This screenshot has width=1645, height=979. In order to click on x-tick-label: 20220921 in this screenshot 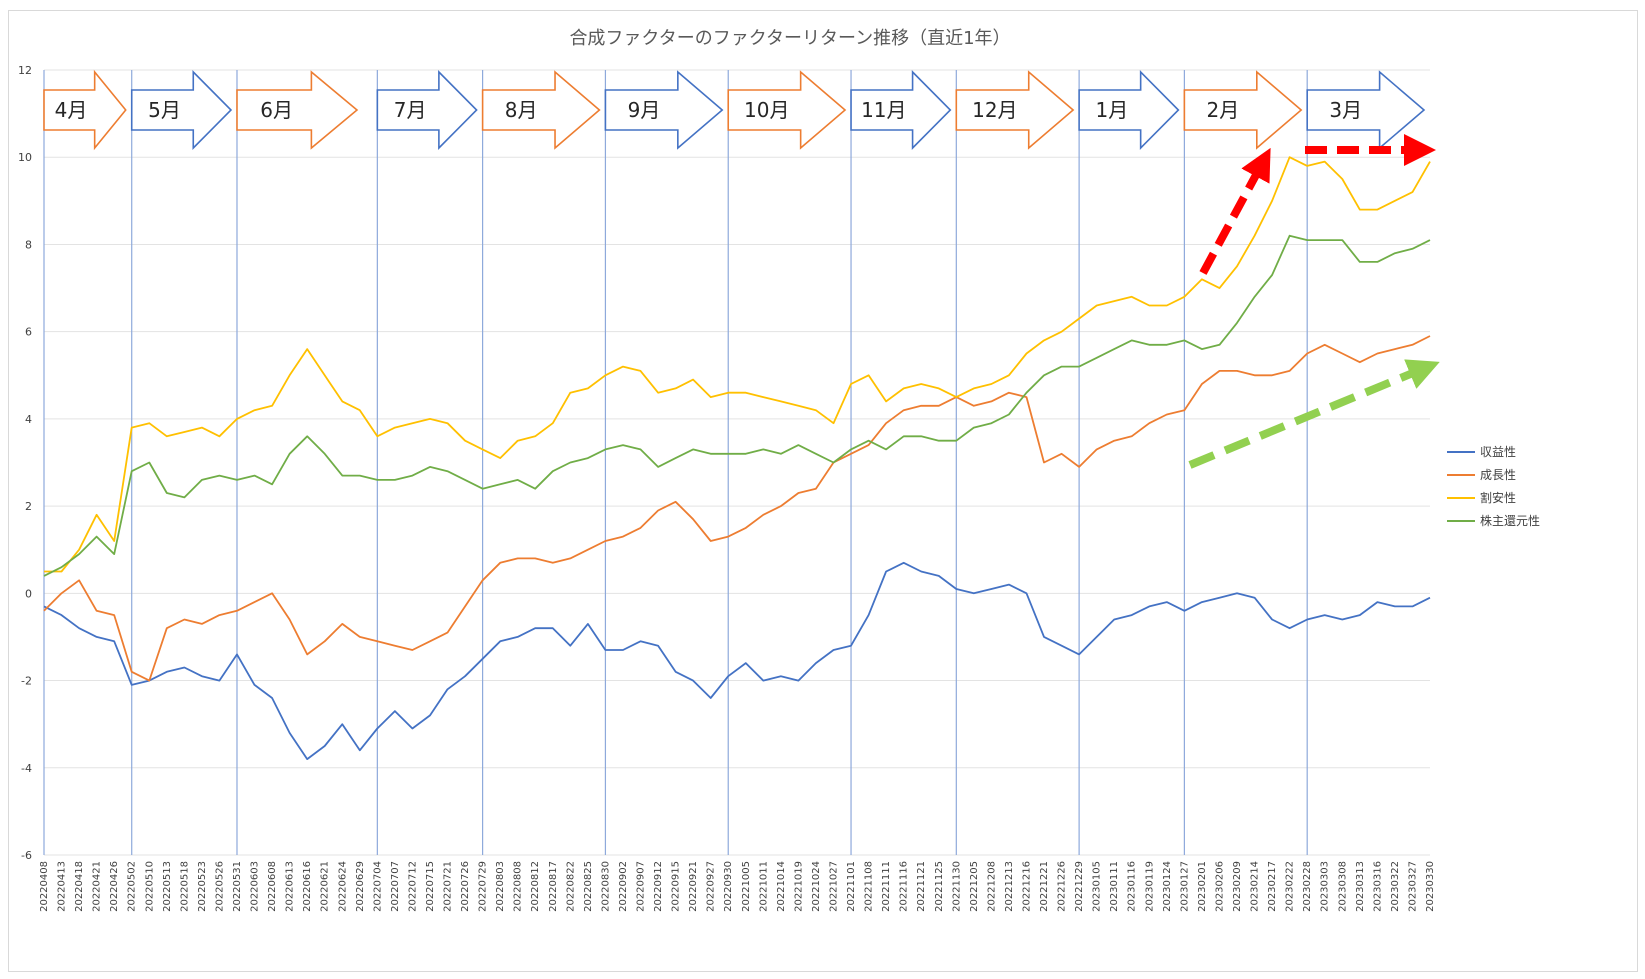, I will do `click(693, 886)`.